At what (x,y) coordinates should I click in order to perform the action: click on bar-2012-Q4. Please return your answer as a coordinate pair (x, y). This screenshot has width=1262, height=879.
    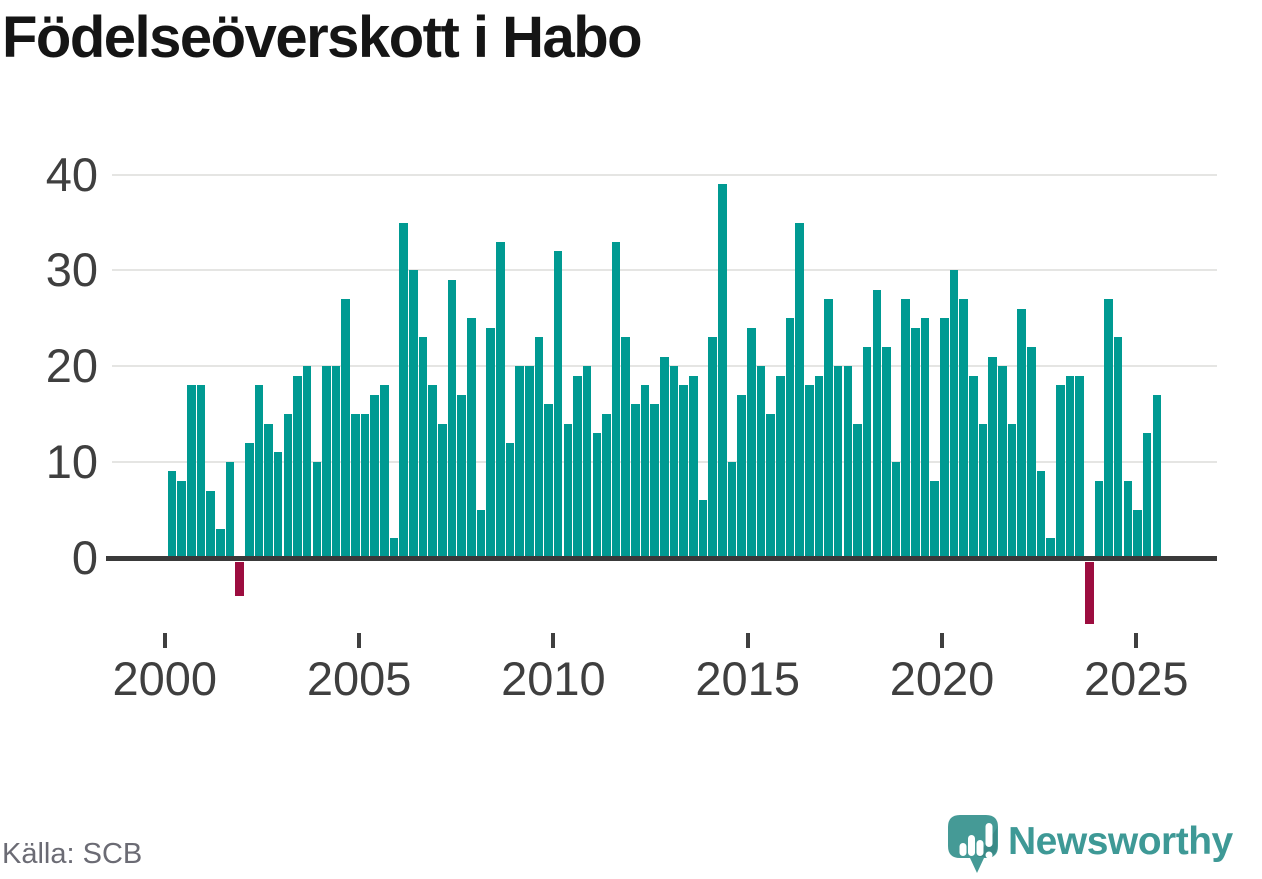
    Looking at the image, I should click on (664, 457).